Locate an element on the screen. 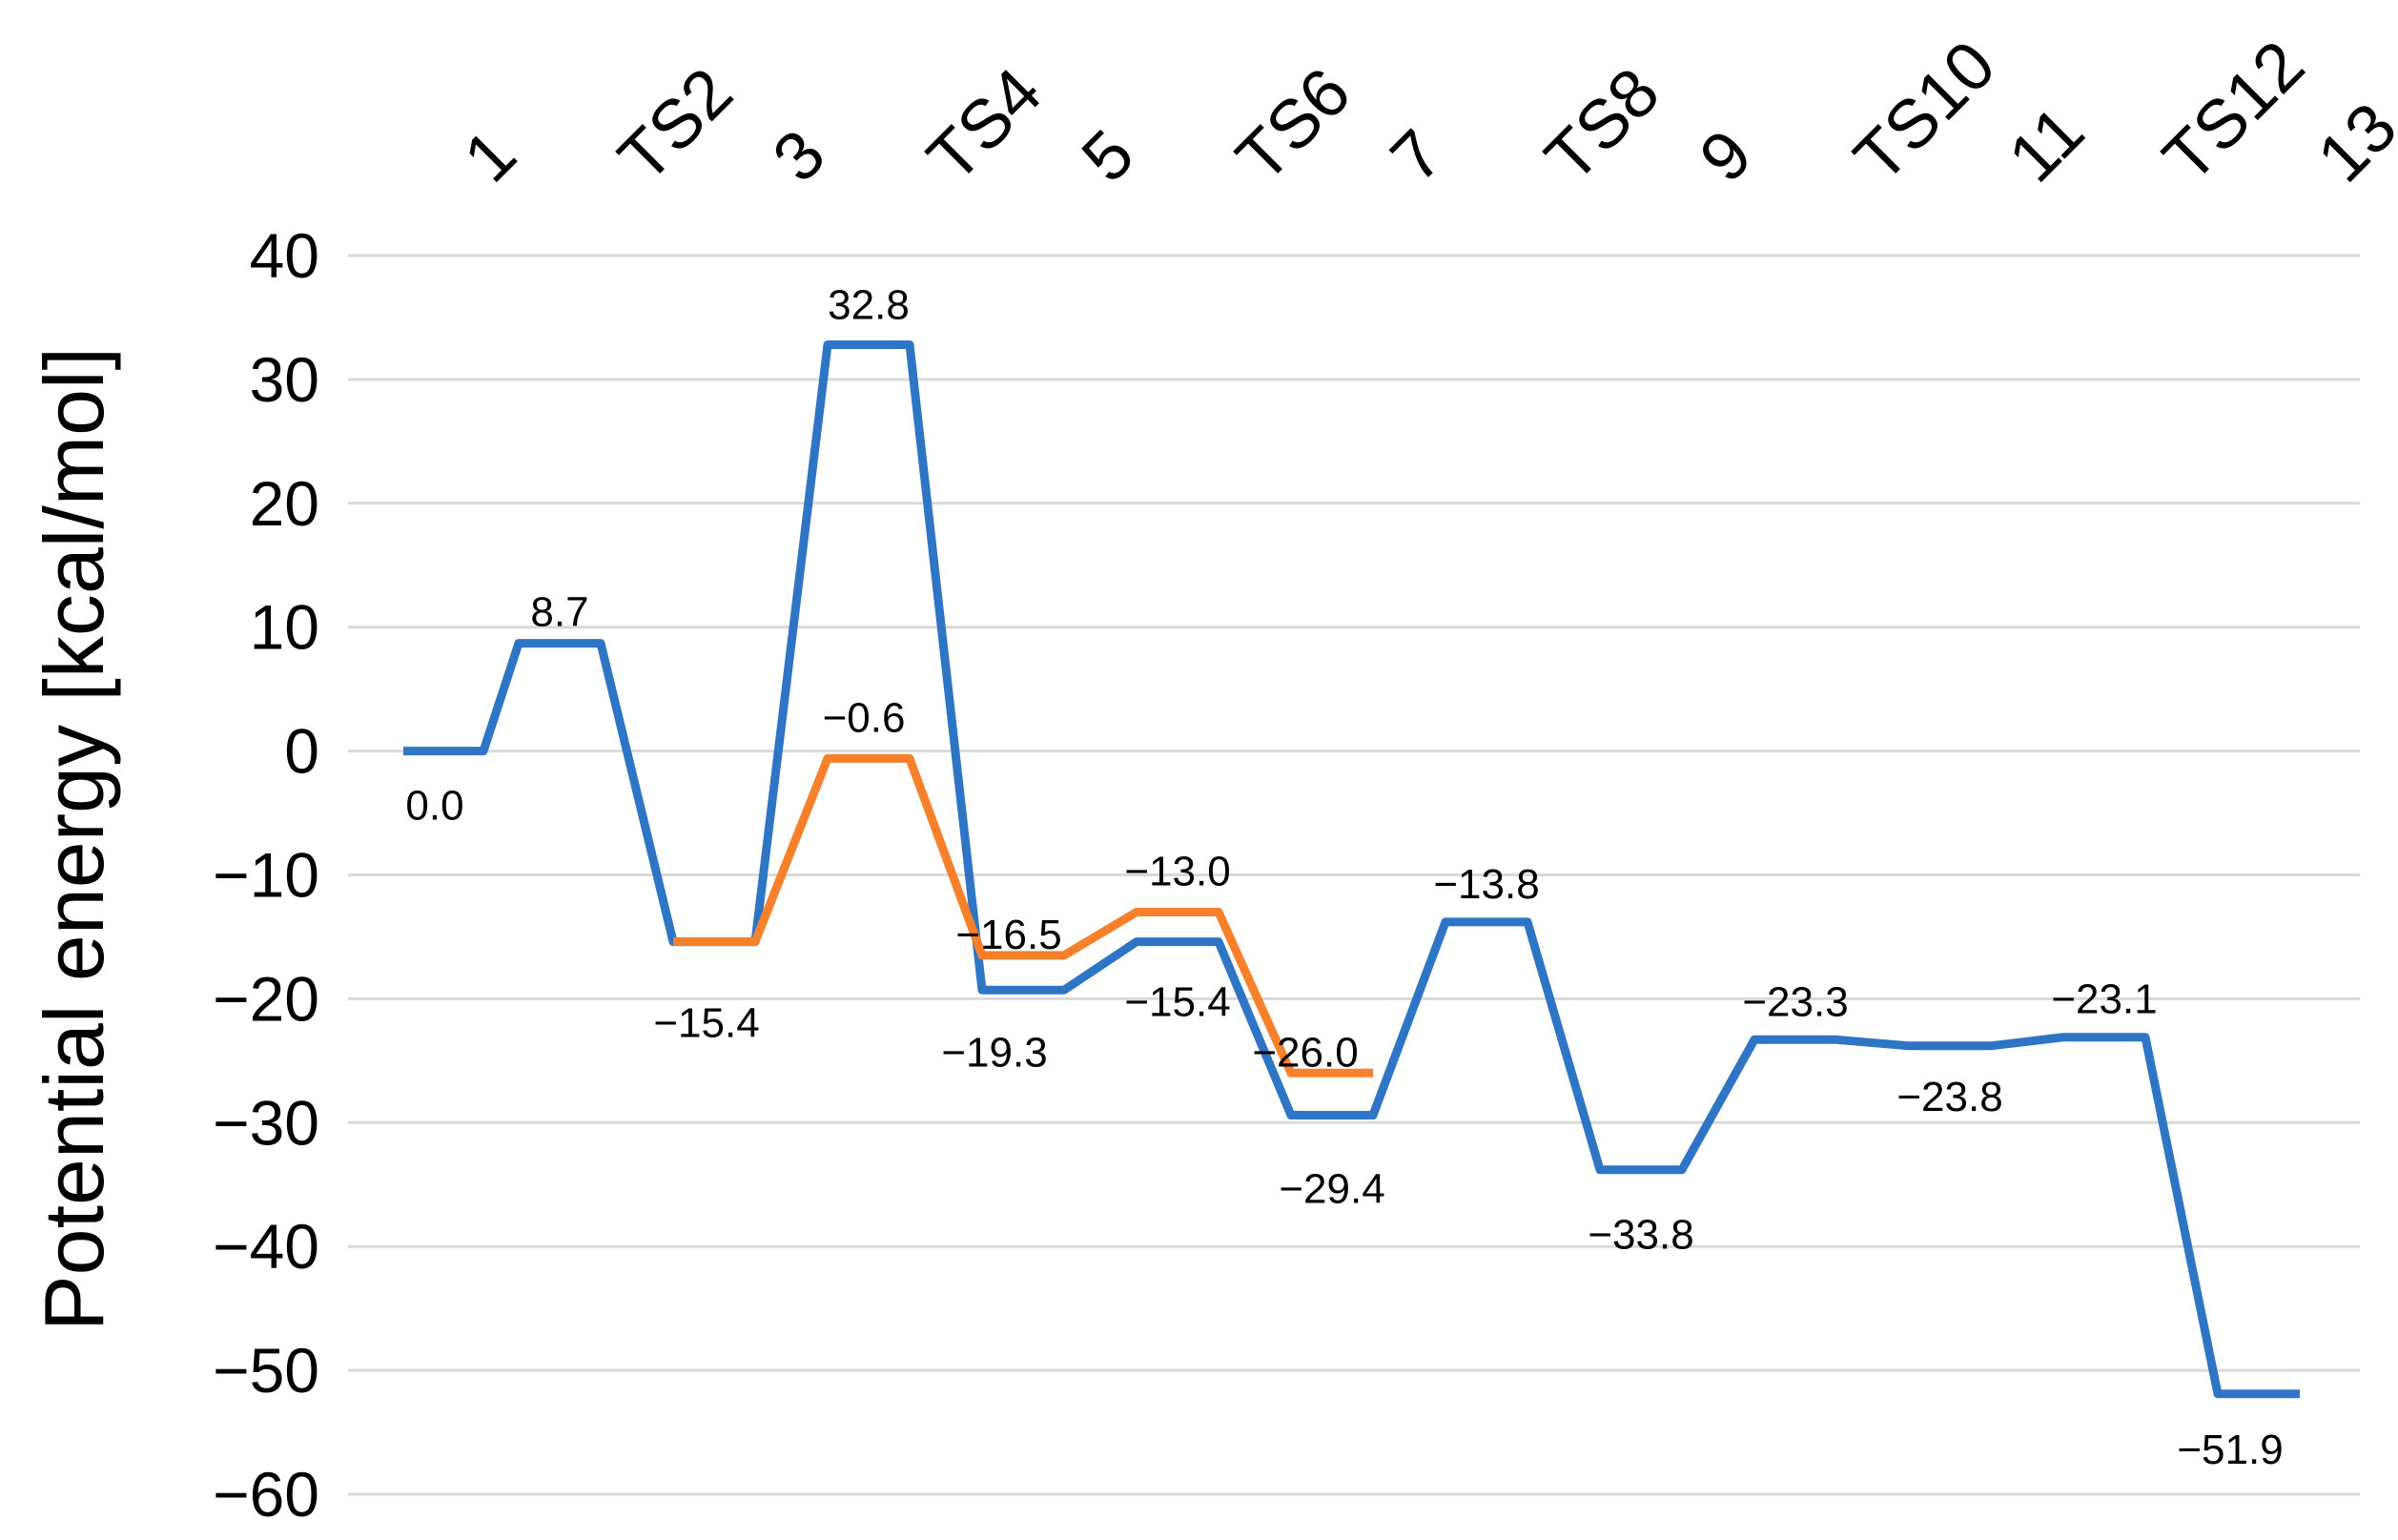 This screenshot has width=2398, height=1540. data-label: −13.0 is located at coordinates (1177, 871).